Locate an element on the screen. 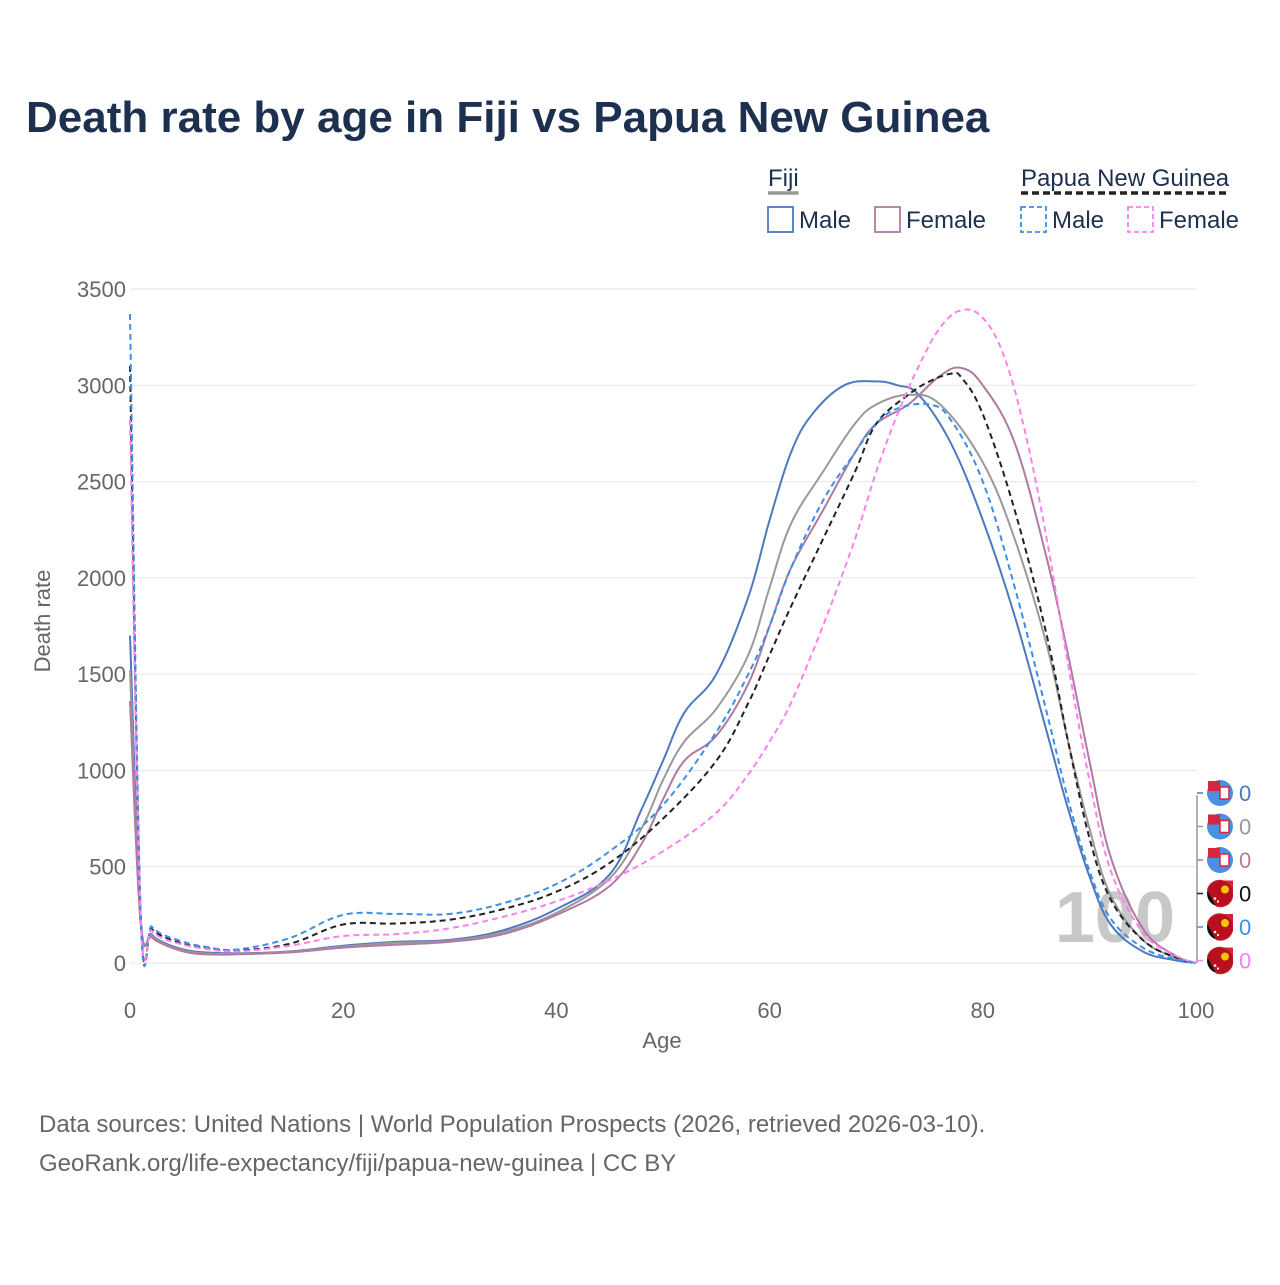  x-tick-label: 0 is located at coordinates (130, 1010).